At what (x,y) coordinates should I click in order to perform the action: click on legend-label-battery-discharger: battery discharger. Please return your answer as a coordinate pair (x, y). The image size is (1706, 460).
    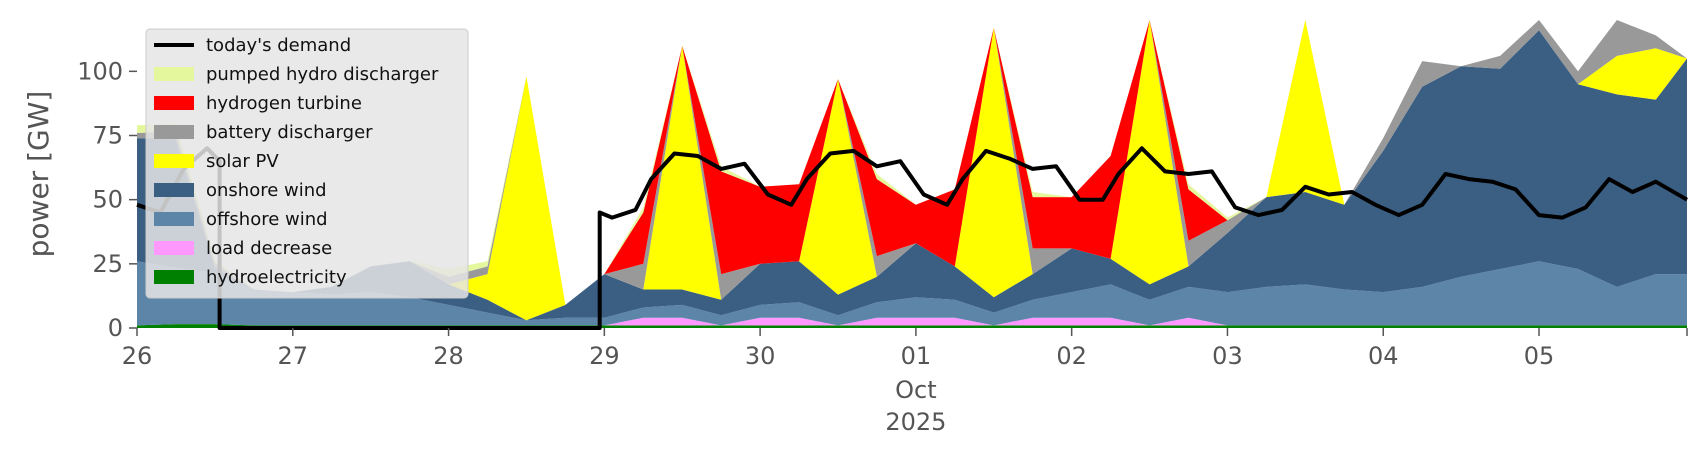
    Looking at the image, I should click on (289, 132).